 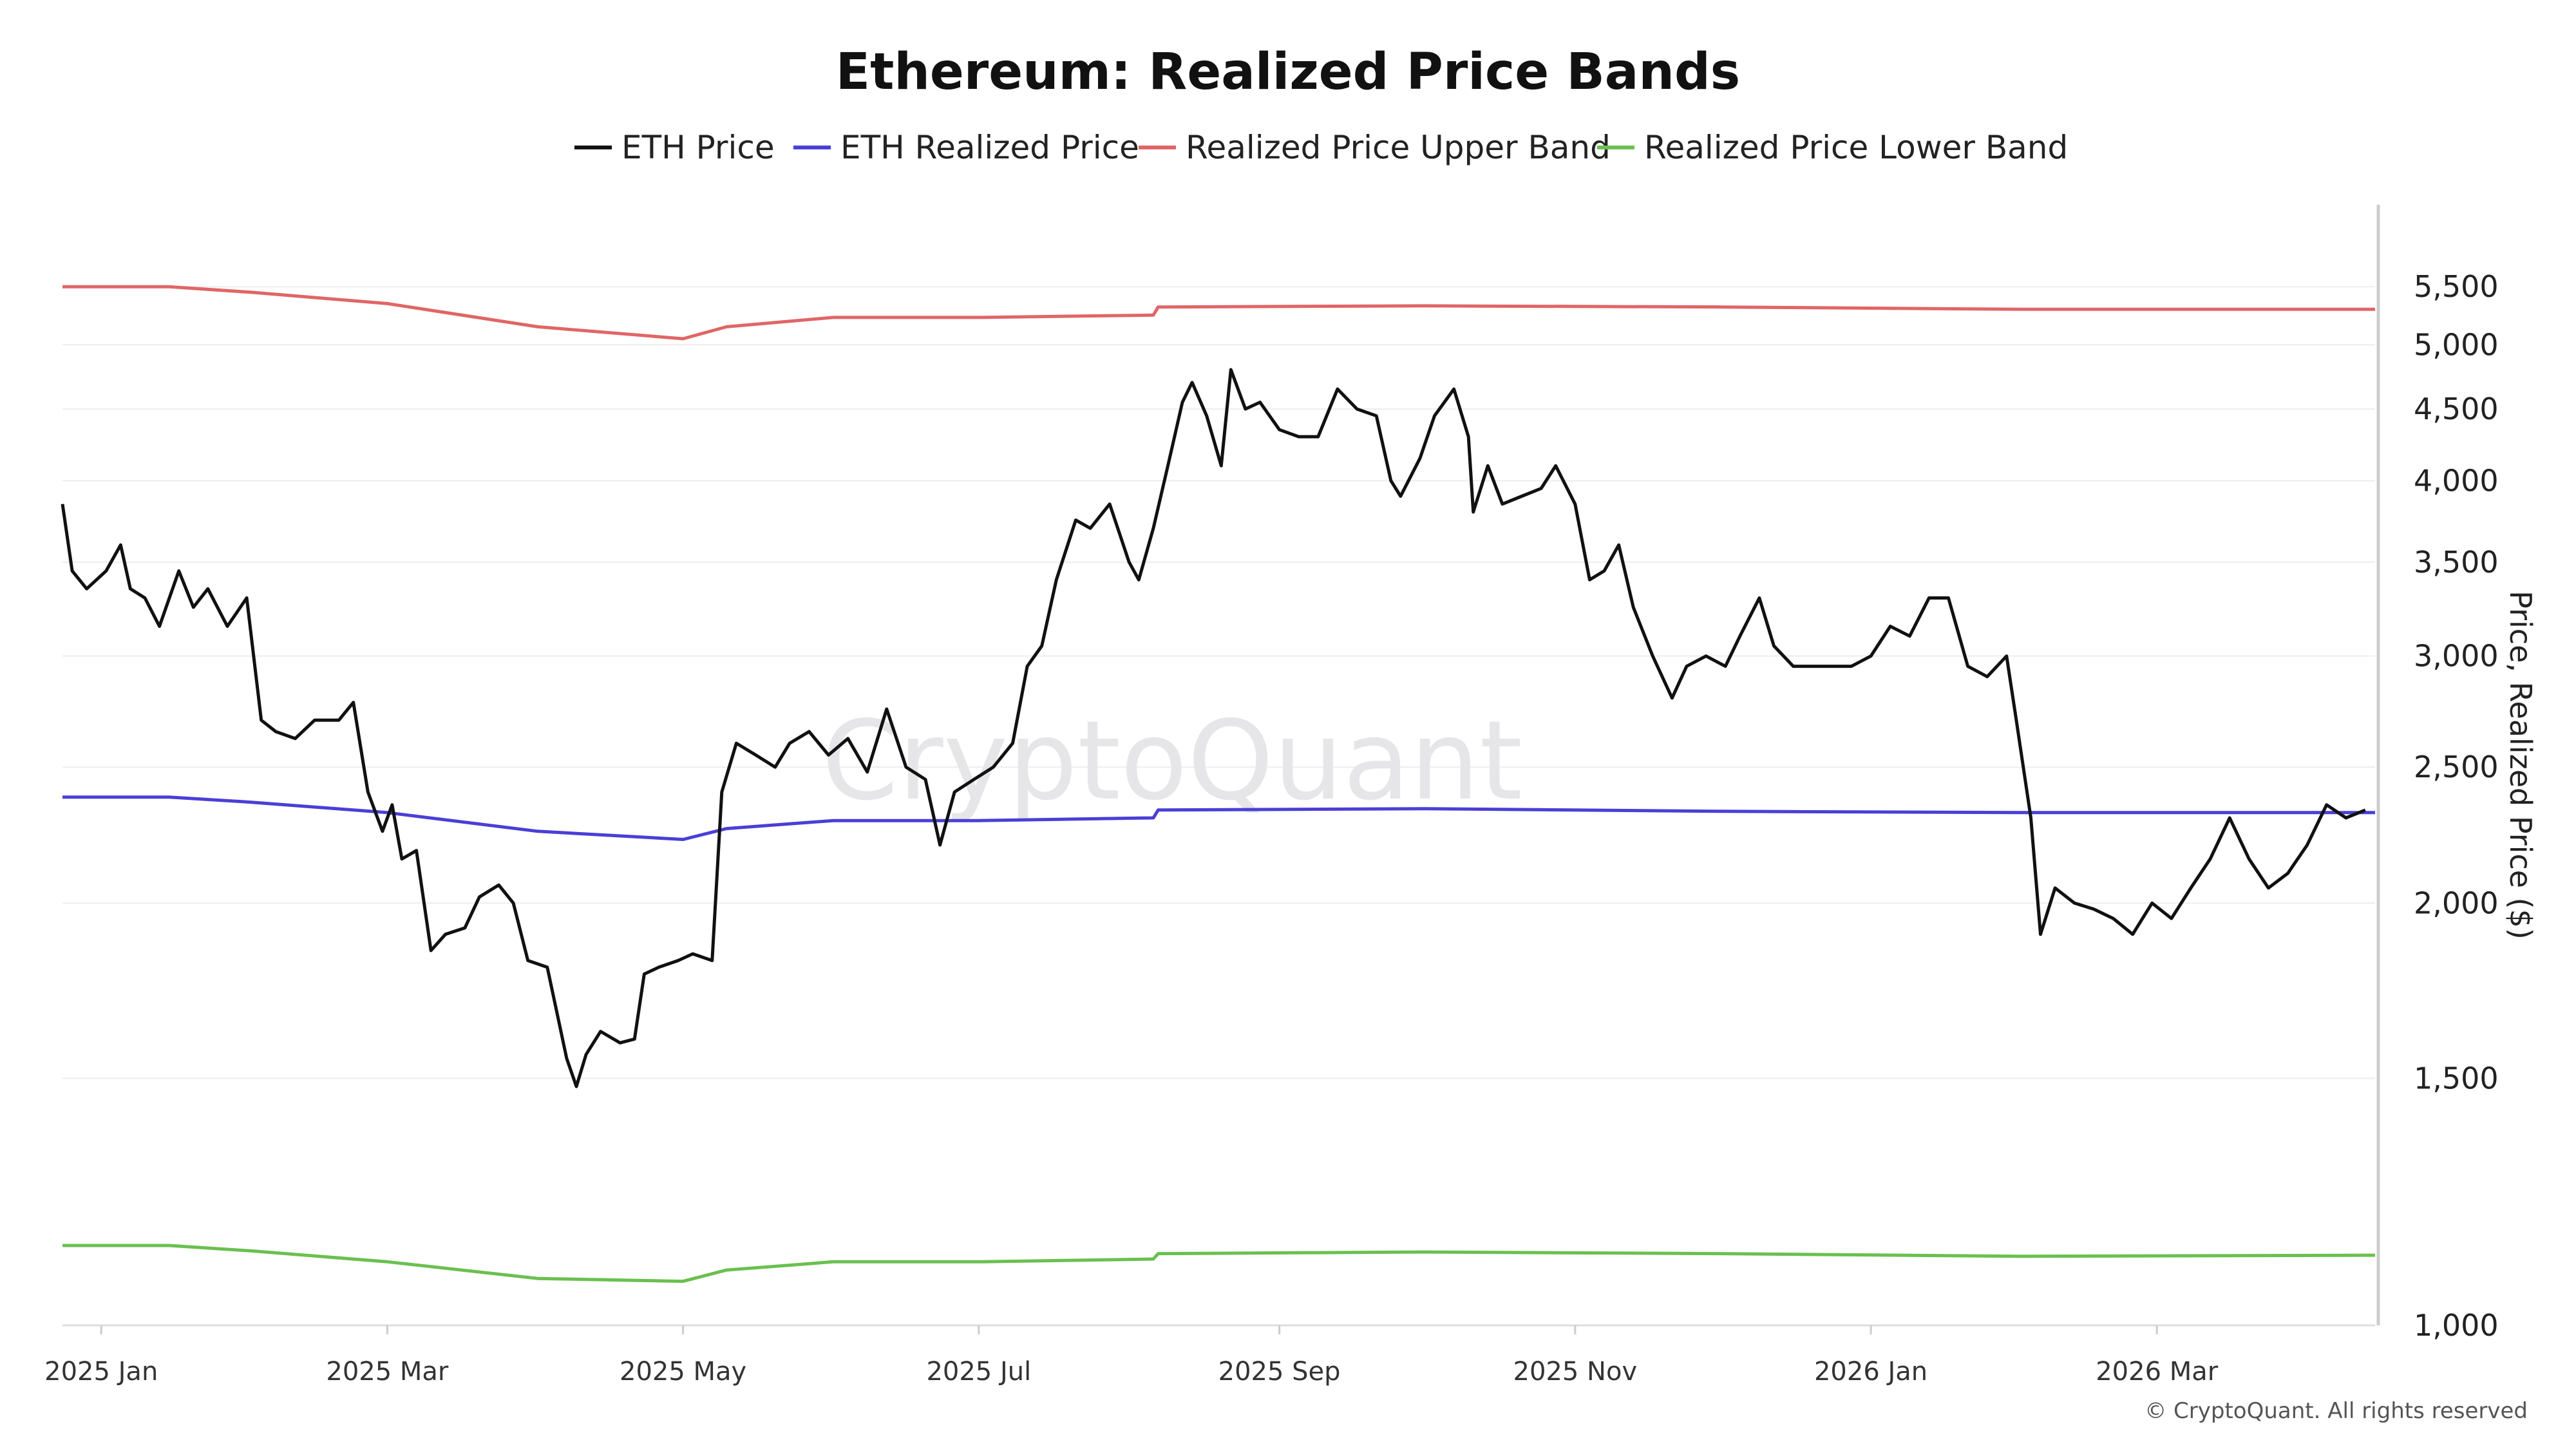 What do you see at coordinates (1279, 1372) in the screenshot?
I see `x-tick-label: 2025 Sep` at bounding box center [1279, 1372].